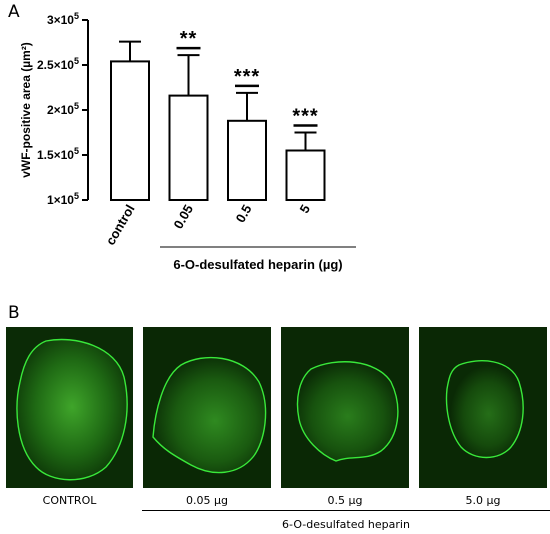 Image resolution: width=550 pixels, height=534 pixels. Describe the element at coordinates (14, 12) in the screenshot. I see `panel-a-label: A` at that location.